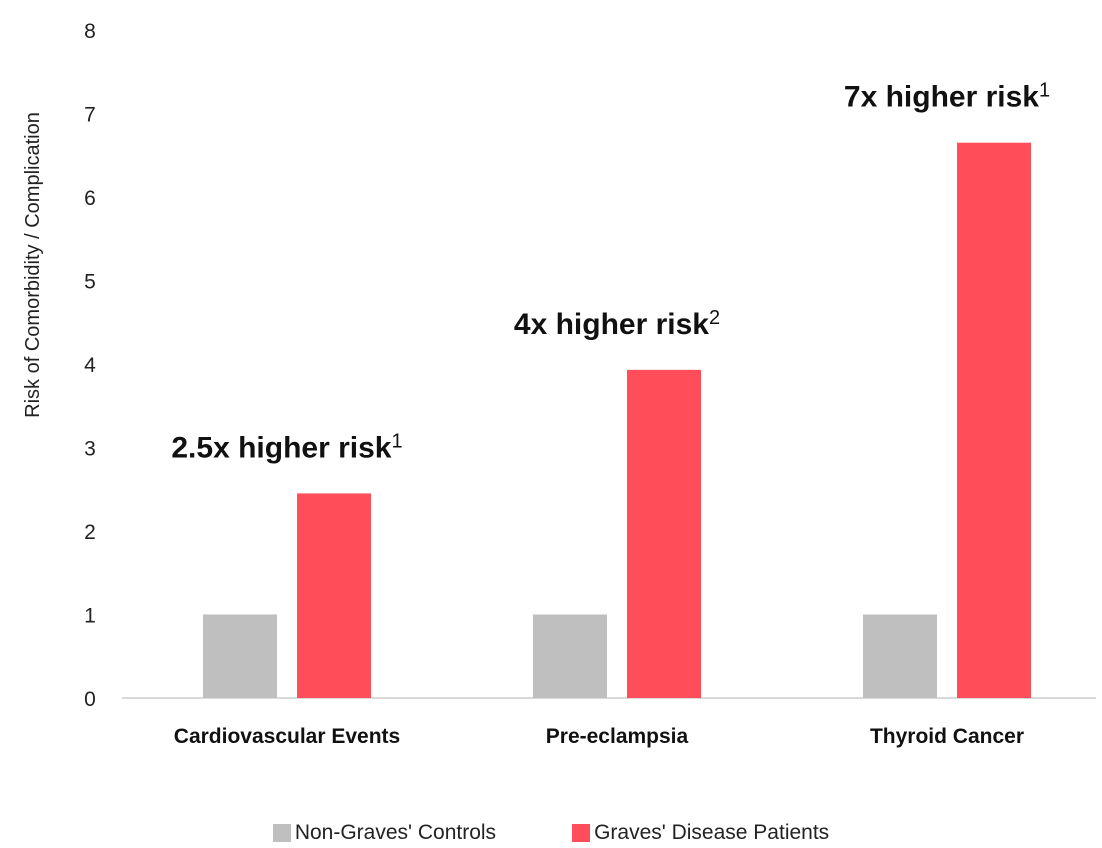 Image resolution: width=1102 pixels, height=848 pixels. I want to click on y-tick-label: 0, so click(90, 699).